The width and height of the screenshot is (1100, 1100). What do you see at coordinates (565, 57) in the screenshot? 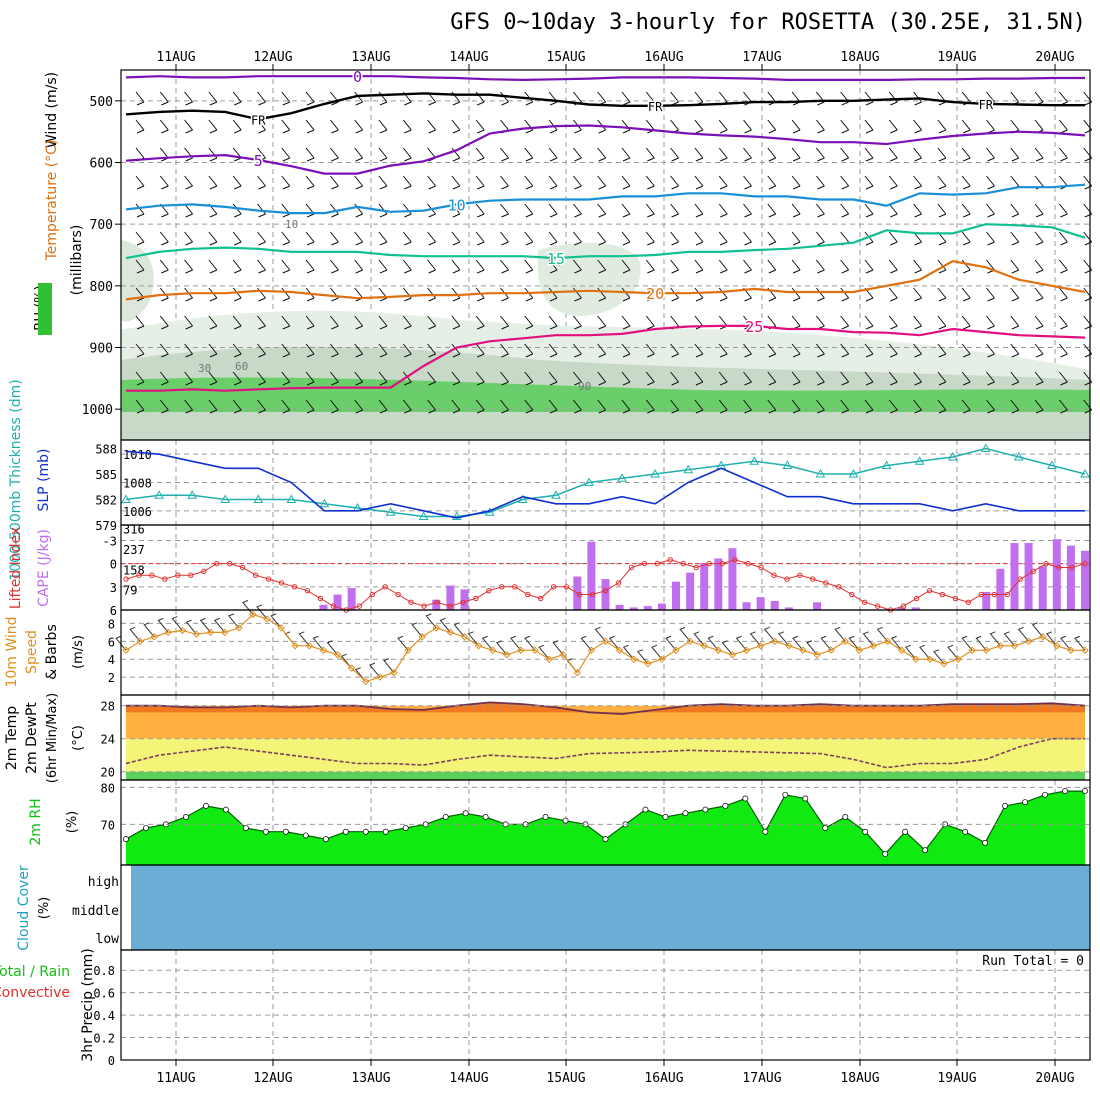
I see `top-date-label: 15AUG` at bounding box center [565, 57].